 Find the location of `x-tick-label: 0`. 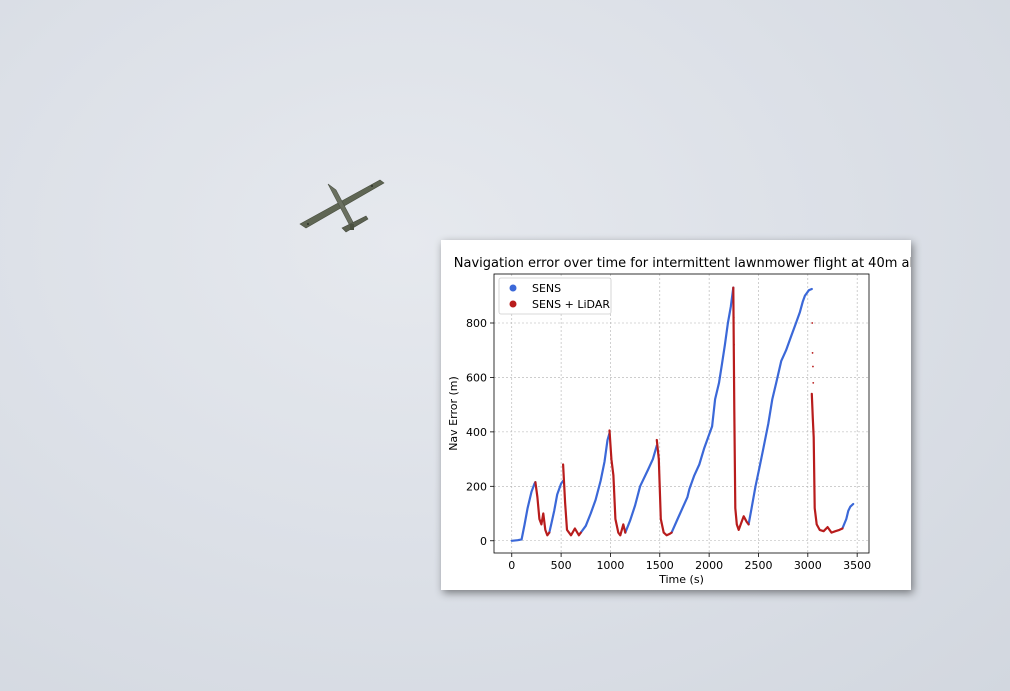

x-tick-label: 0 is located at coordinates (511, 565).